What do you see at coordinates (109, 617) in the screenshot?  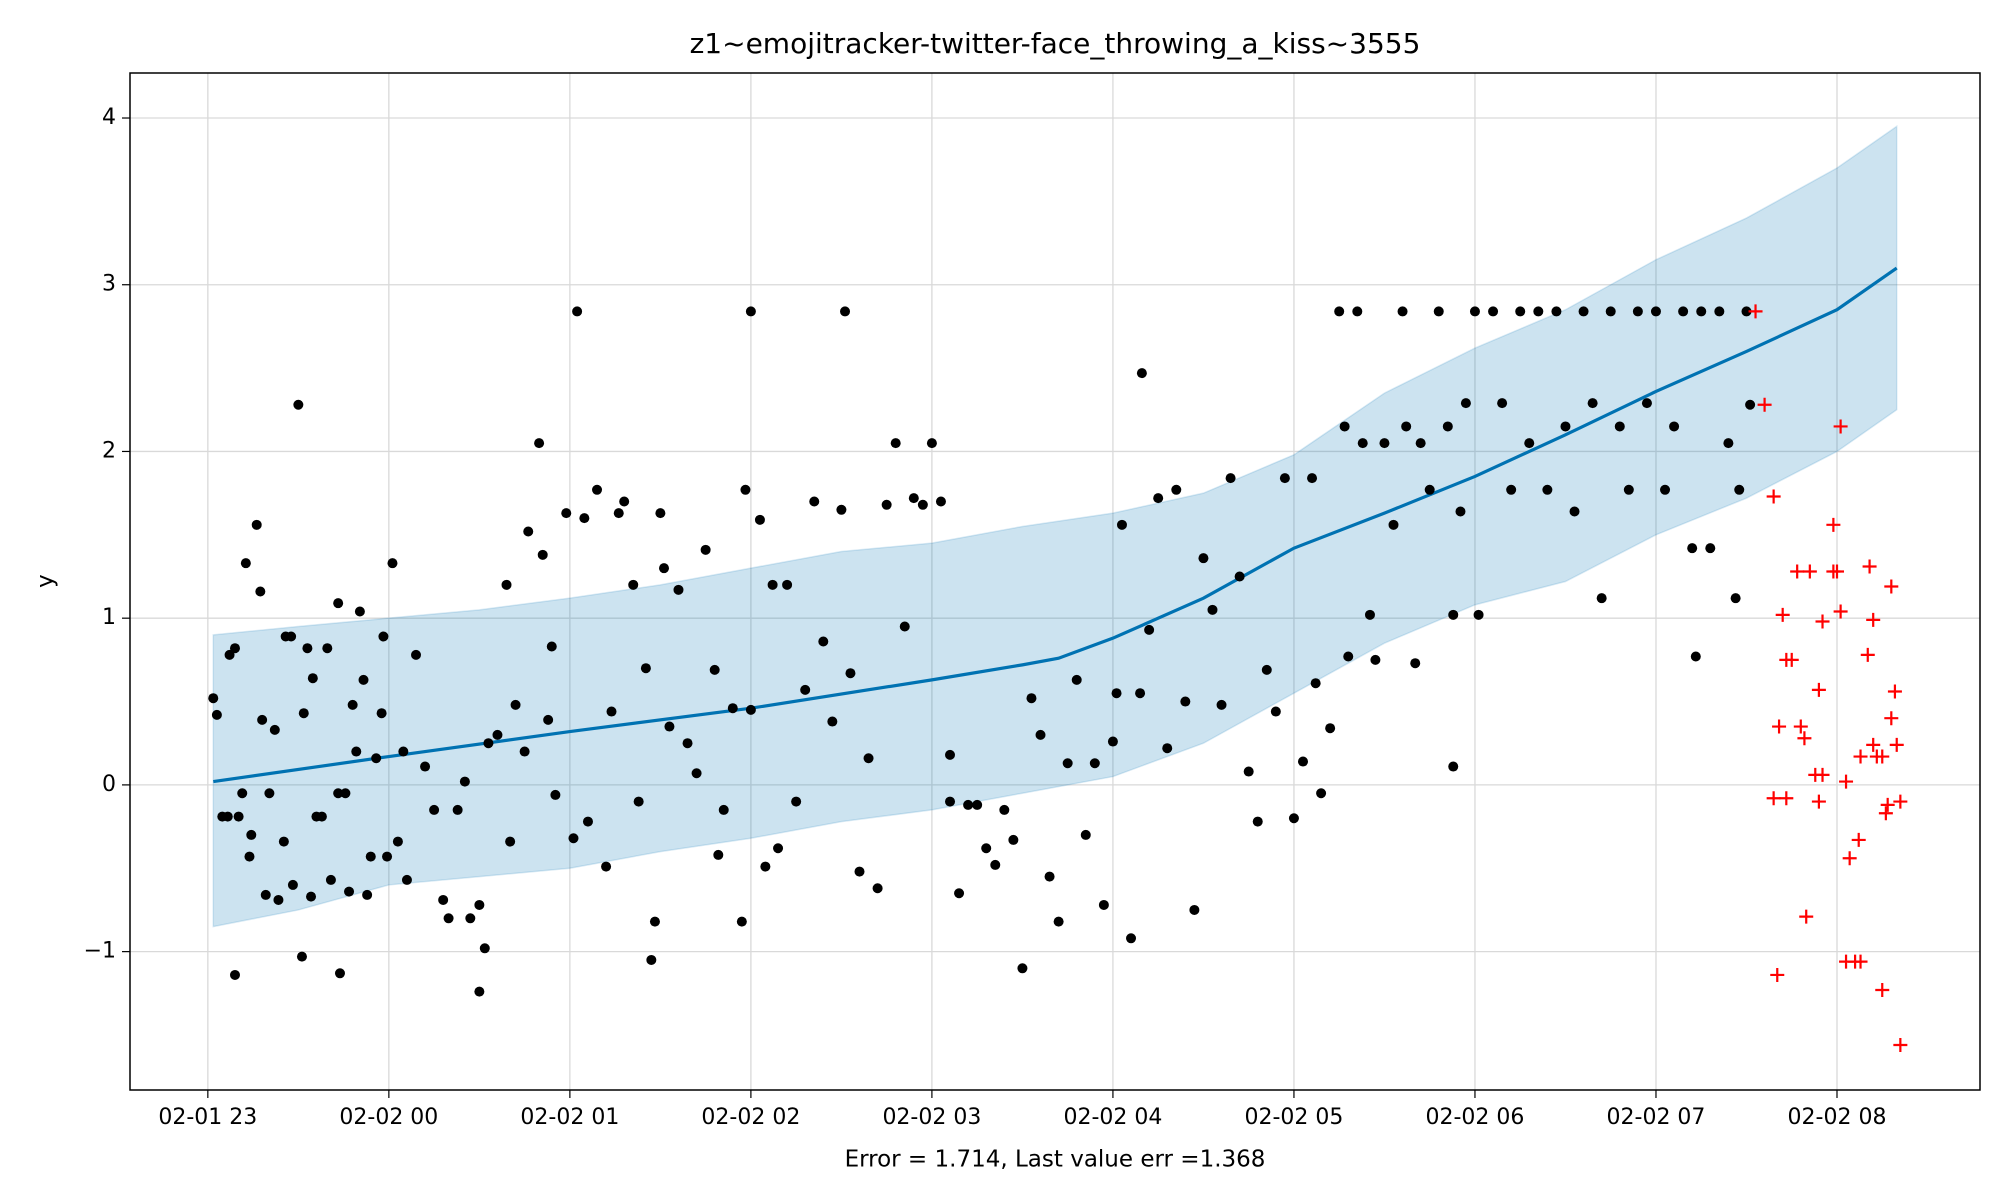 I see `y-tick-label: 1` at bounding box center [109, 617].